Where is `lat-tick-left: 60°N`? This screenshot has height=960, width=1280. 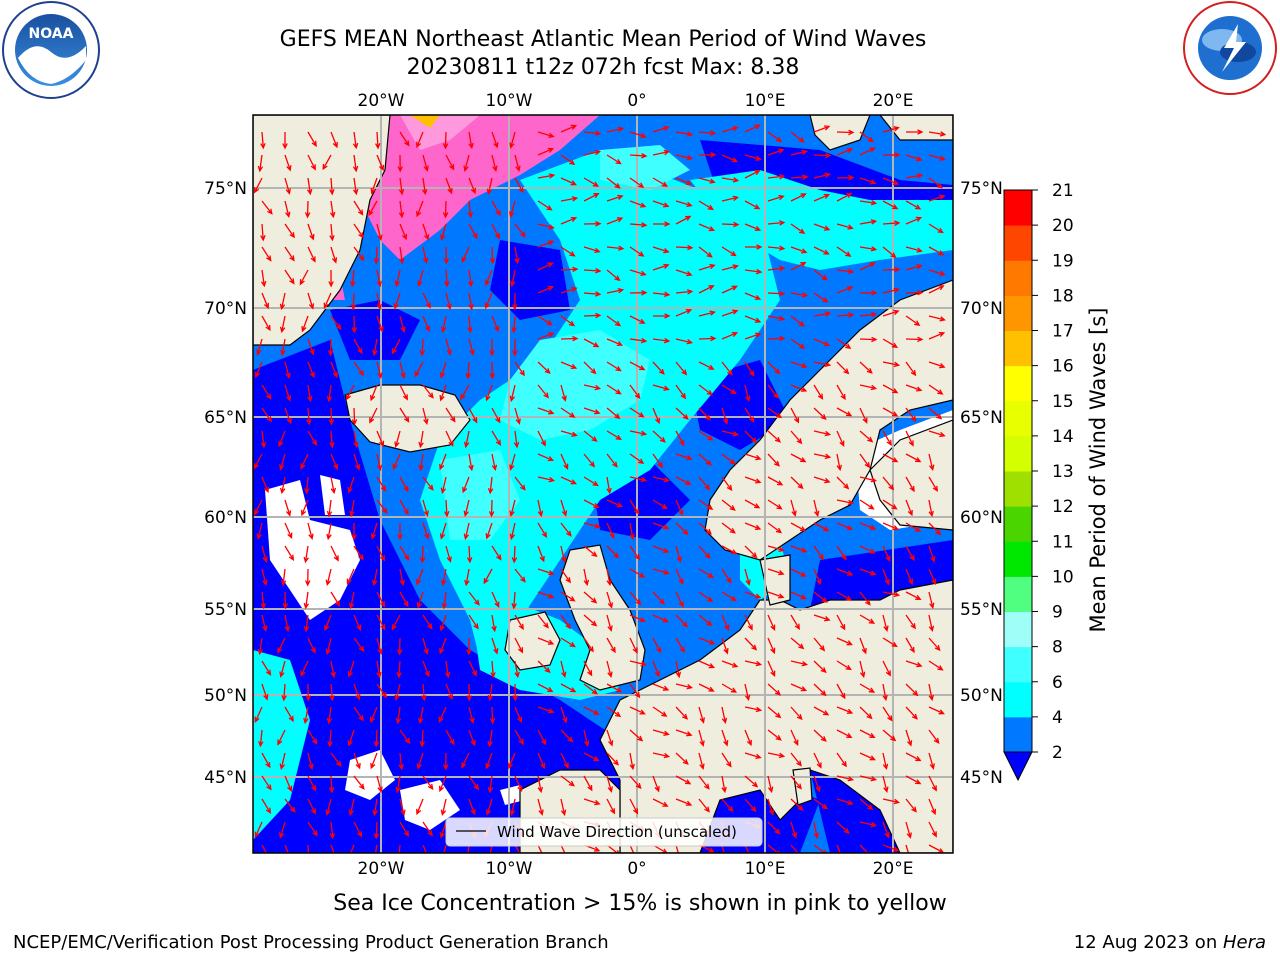
lat-tick-left: 60°N is located at coordinates (225, 518).